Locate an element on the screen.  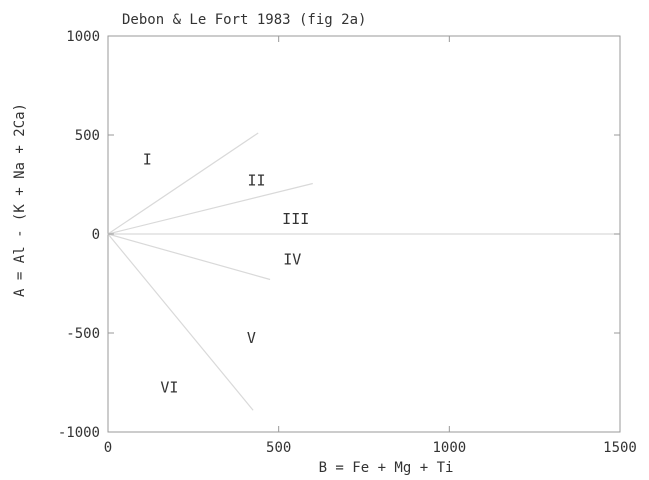
chart-title: Debon & Le Fort 1983 (fig 2a) is located at coordinates (244, 20).